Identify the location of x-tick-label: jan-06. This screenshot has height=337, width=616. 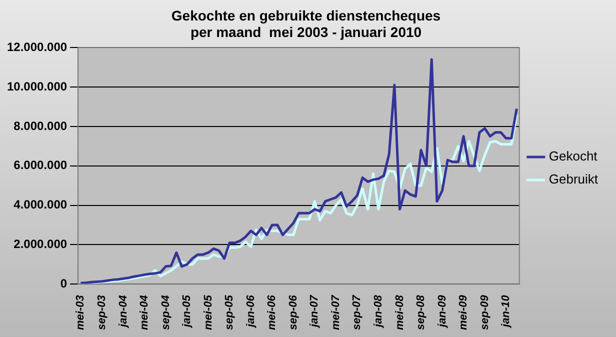
(250, 311).